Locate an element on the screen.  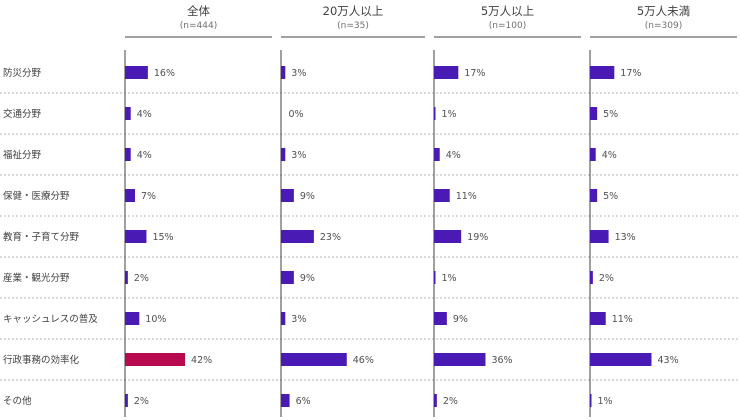
value-label: 46% is located at coordinates (363, 360).